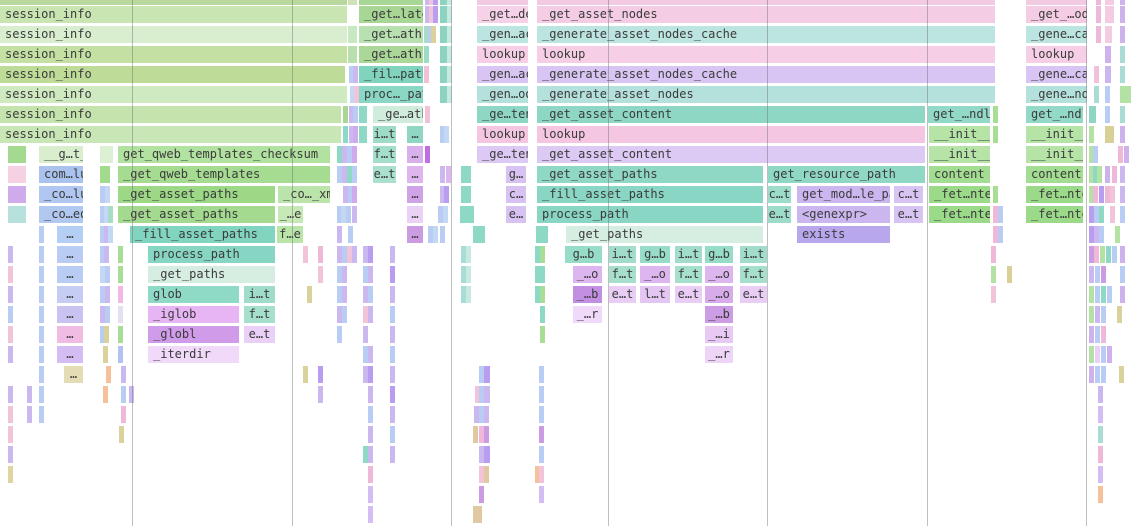  Describe the element at coordinates (398, 114) in the screenshot. I see `frame: _ge…ath` at that location.